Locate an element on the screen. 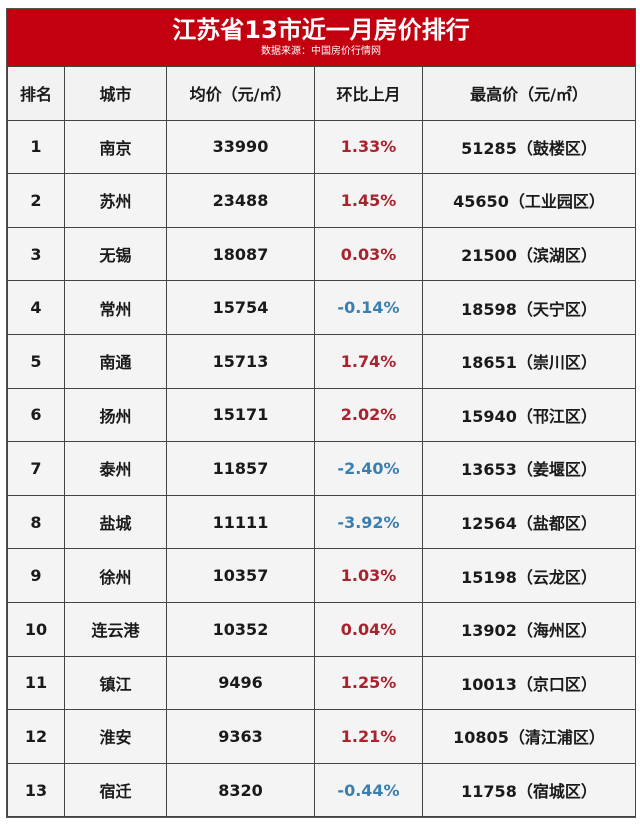  mom-change-cell: 1.74% is located at coordinates (368, 361).